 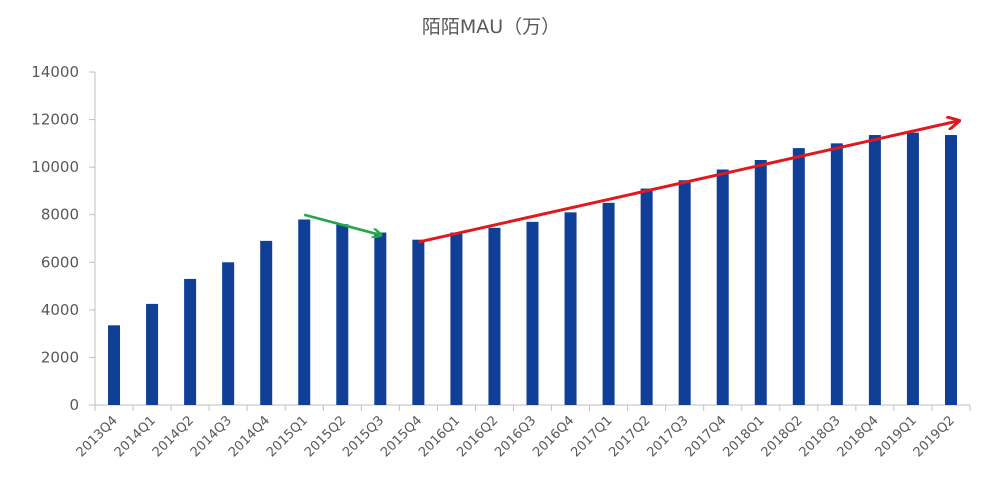 What do you see at coordinates (401, 436) in the screenshot?
I see `x-tick-label: 2015Q4` at bounding box center [401, 436].